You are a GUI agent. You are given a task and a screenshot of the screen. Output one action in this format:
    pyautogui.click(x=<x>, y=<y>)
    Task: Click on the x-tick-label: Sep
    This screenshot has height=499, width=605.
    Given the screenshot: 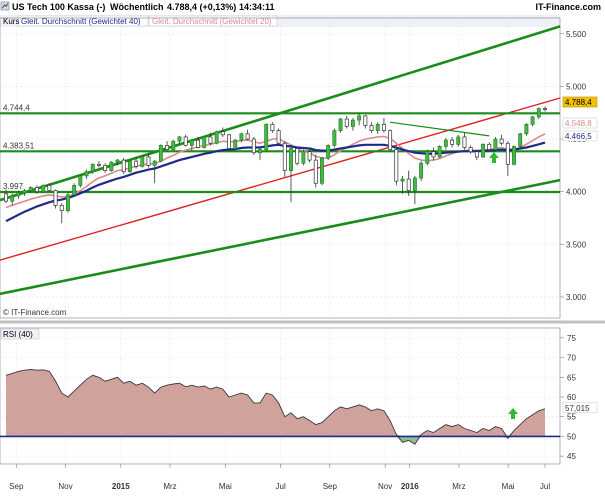 What is the action you would take?
    pyautogui.click(x=330, y=486)
    